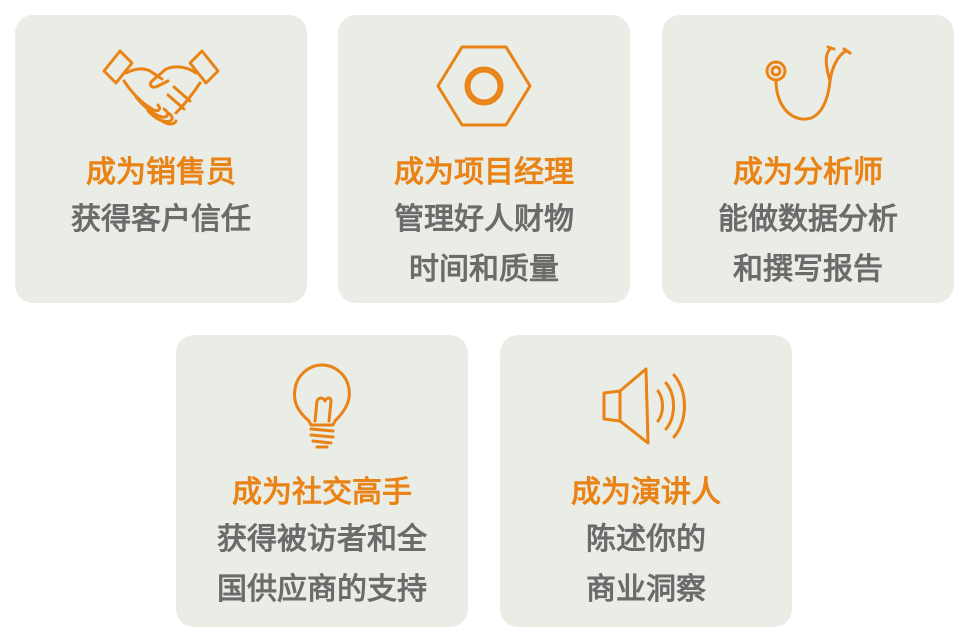 The image size is (964, 642). I want to click on card-title: 成为分析师, so click(808, 172).